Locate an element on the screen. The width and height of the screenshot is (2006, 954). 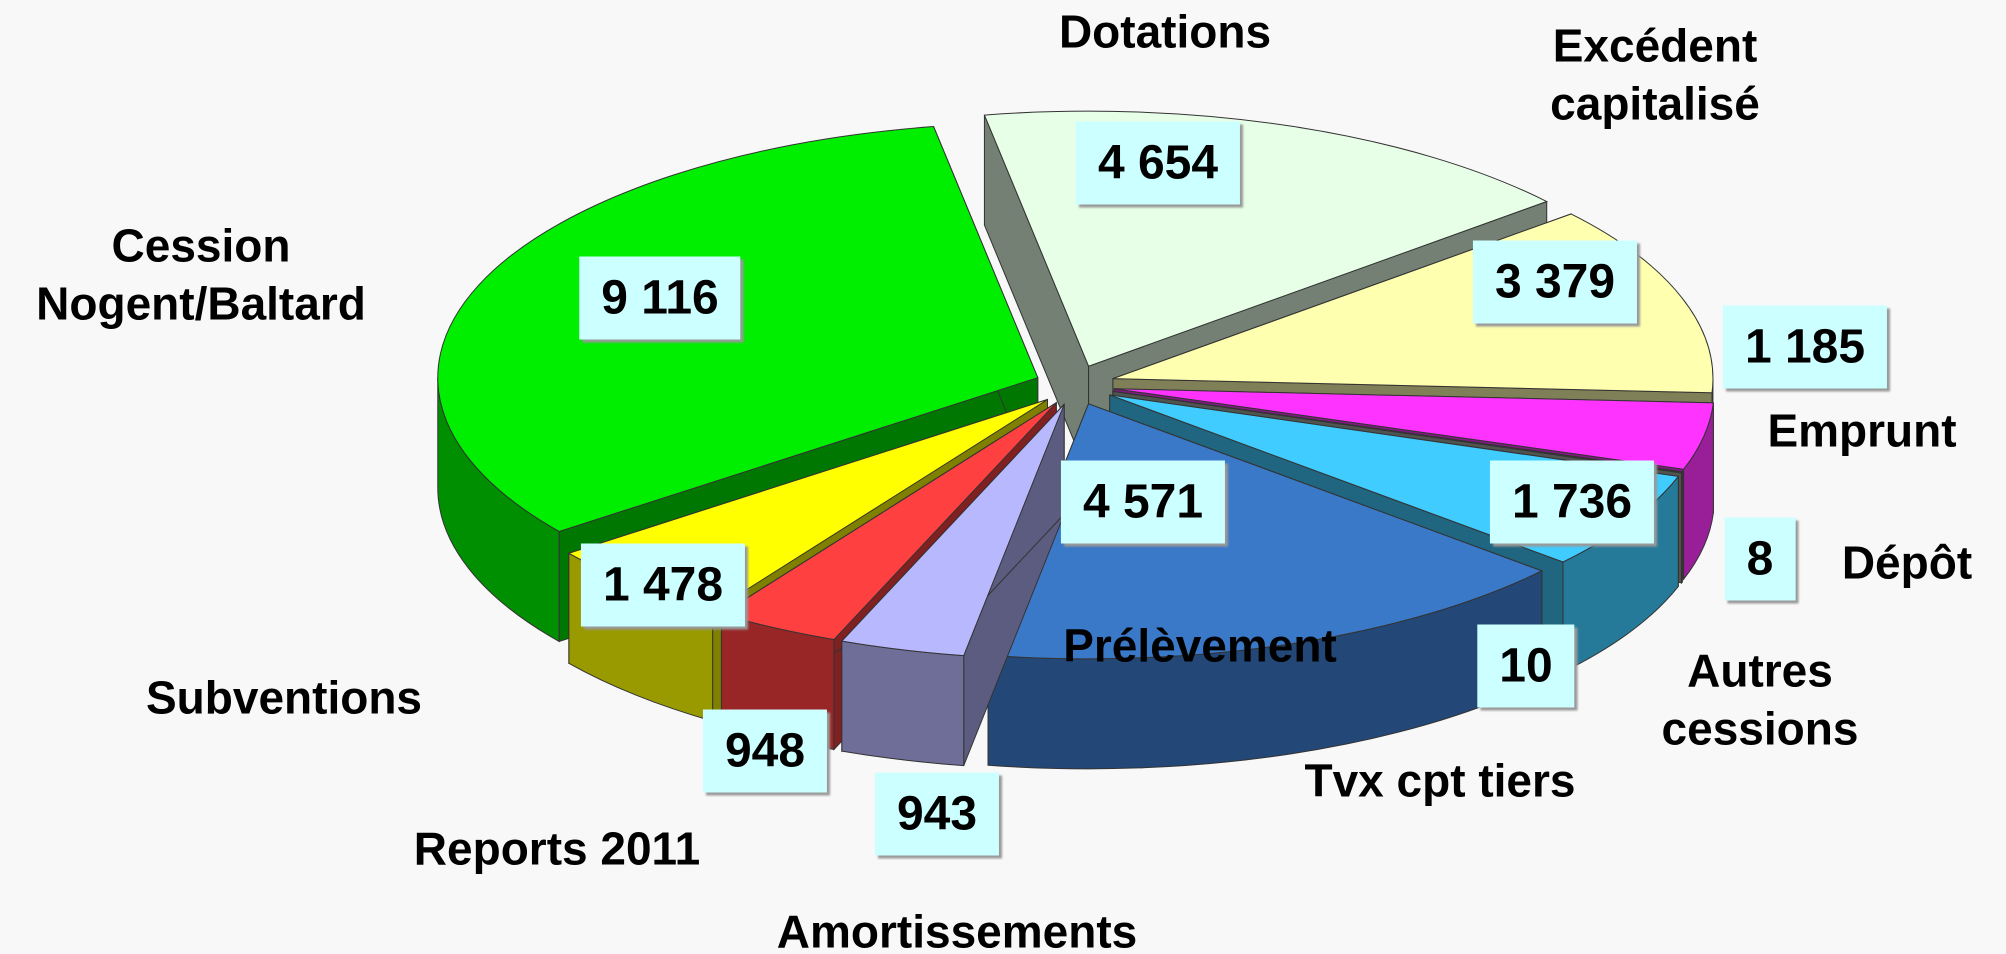
slice-label: Prélèvement is located at coordinates (1200, 645).